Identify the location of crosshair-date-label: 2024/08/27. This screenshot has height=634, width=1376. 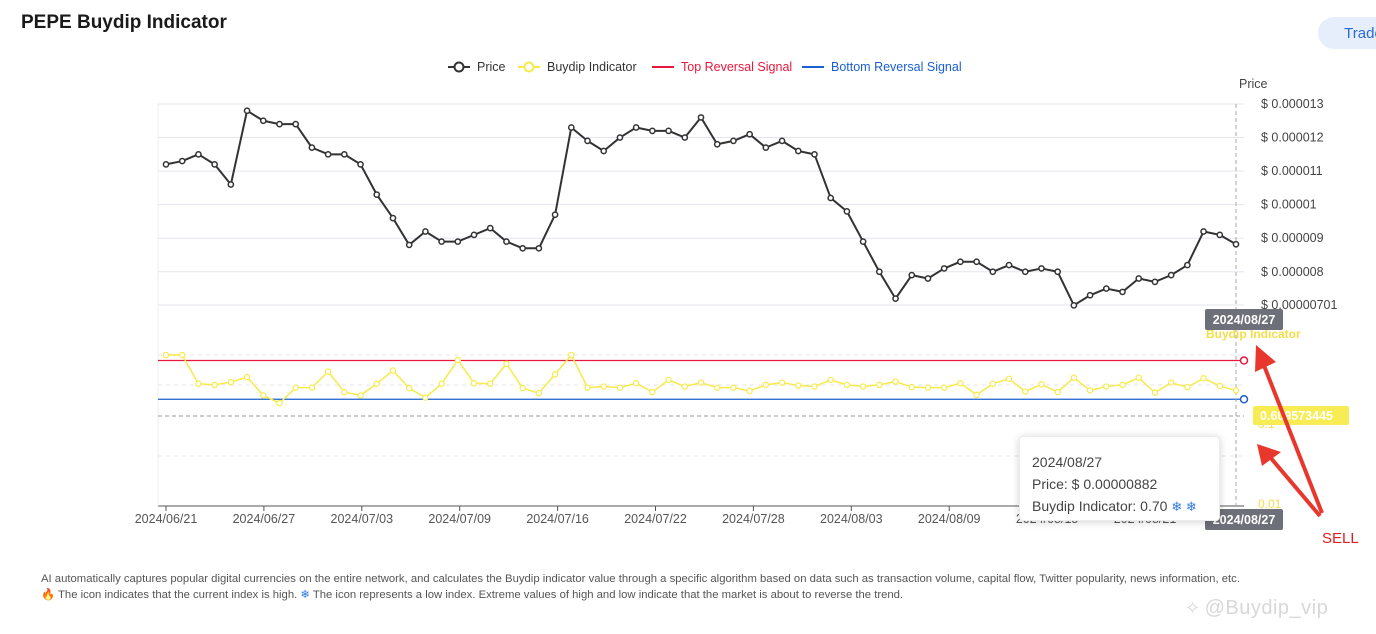
(1244, 520).